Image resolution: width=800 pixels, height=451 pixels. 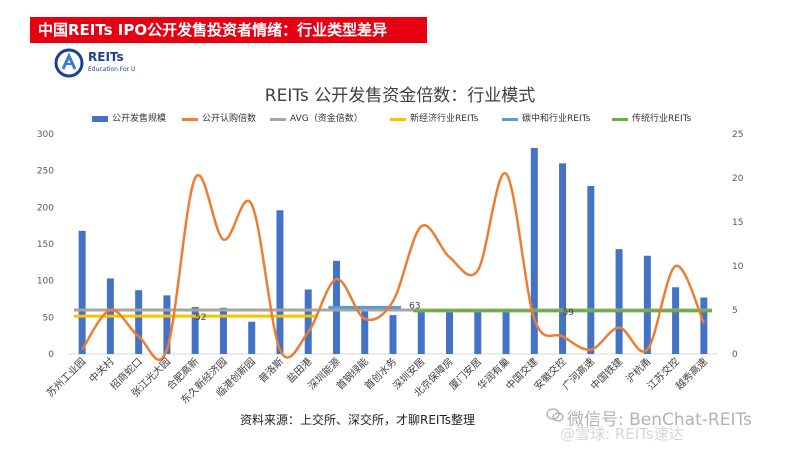 I want to click on left-axis-tick-label: 50, so click(x=49, y=318).